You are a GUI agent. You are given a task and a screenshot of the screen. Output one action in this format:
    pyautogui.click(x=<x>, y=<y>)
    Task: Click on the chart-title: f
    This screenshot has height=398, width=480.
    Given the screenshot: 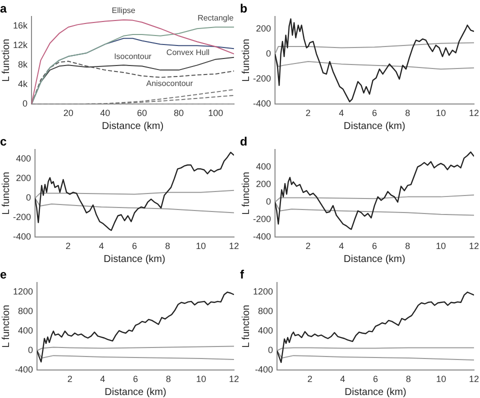 What is the action you would take?
    pyautogui.click(x=242, y=275)
    